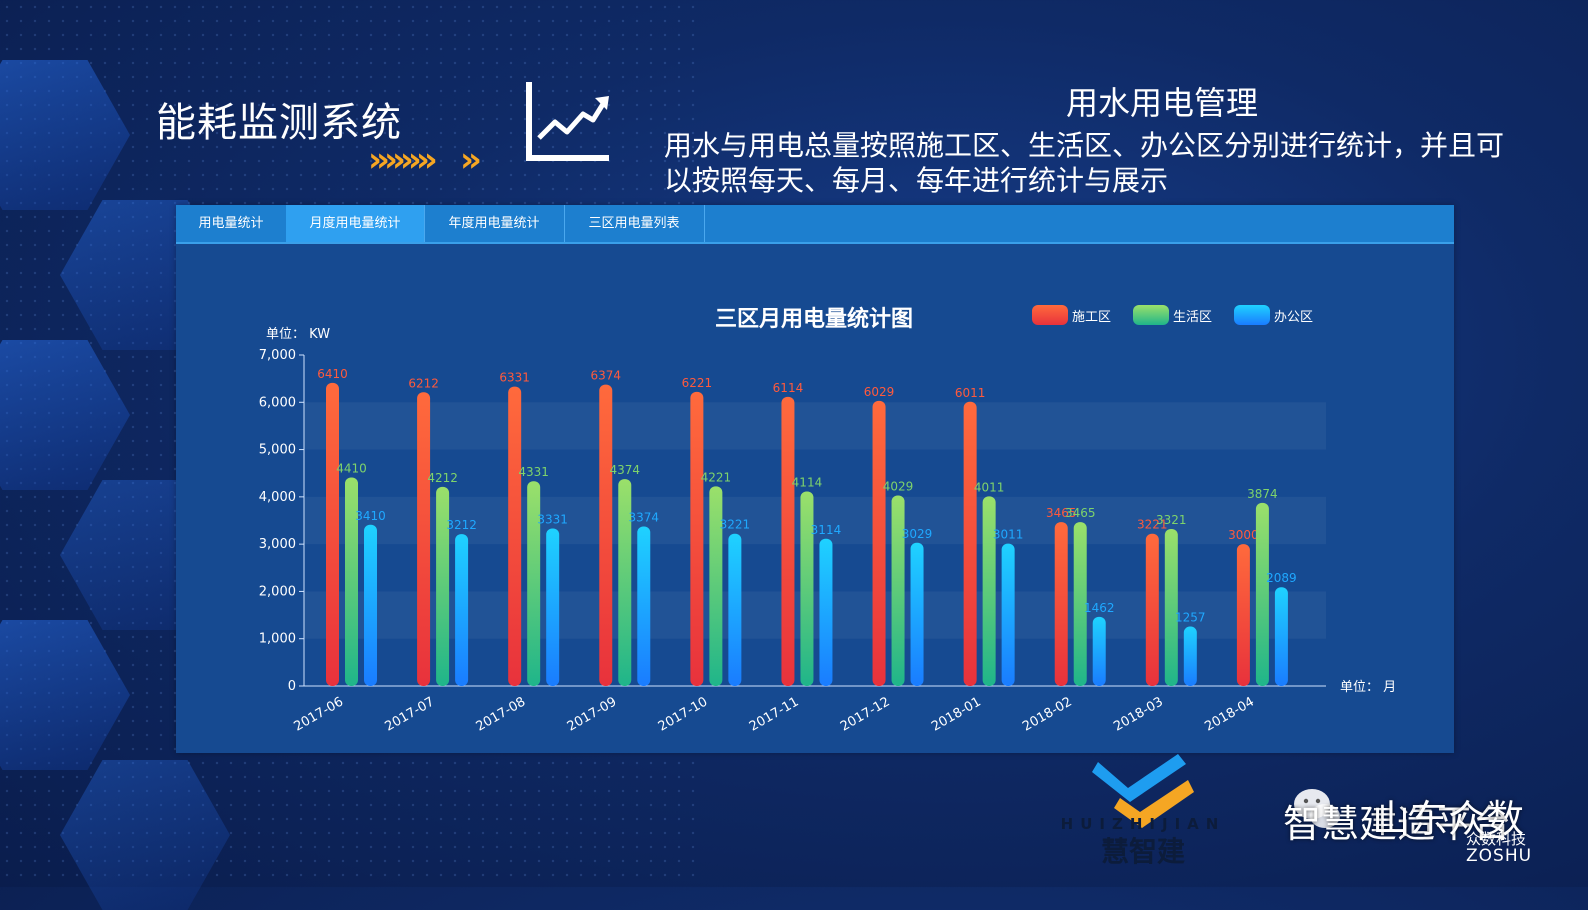  I want to click on data-label: 1462, so click(1099, 608).